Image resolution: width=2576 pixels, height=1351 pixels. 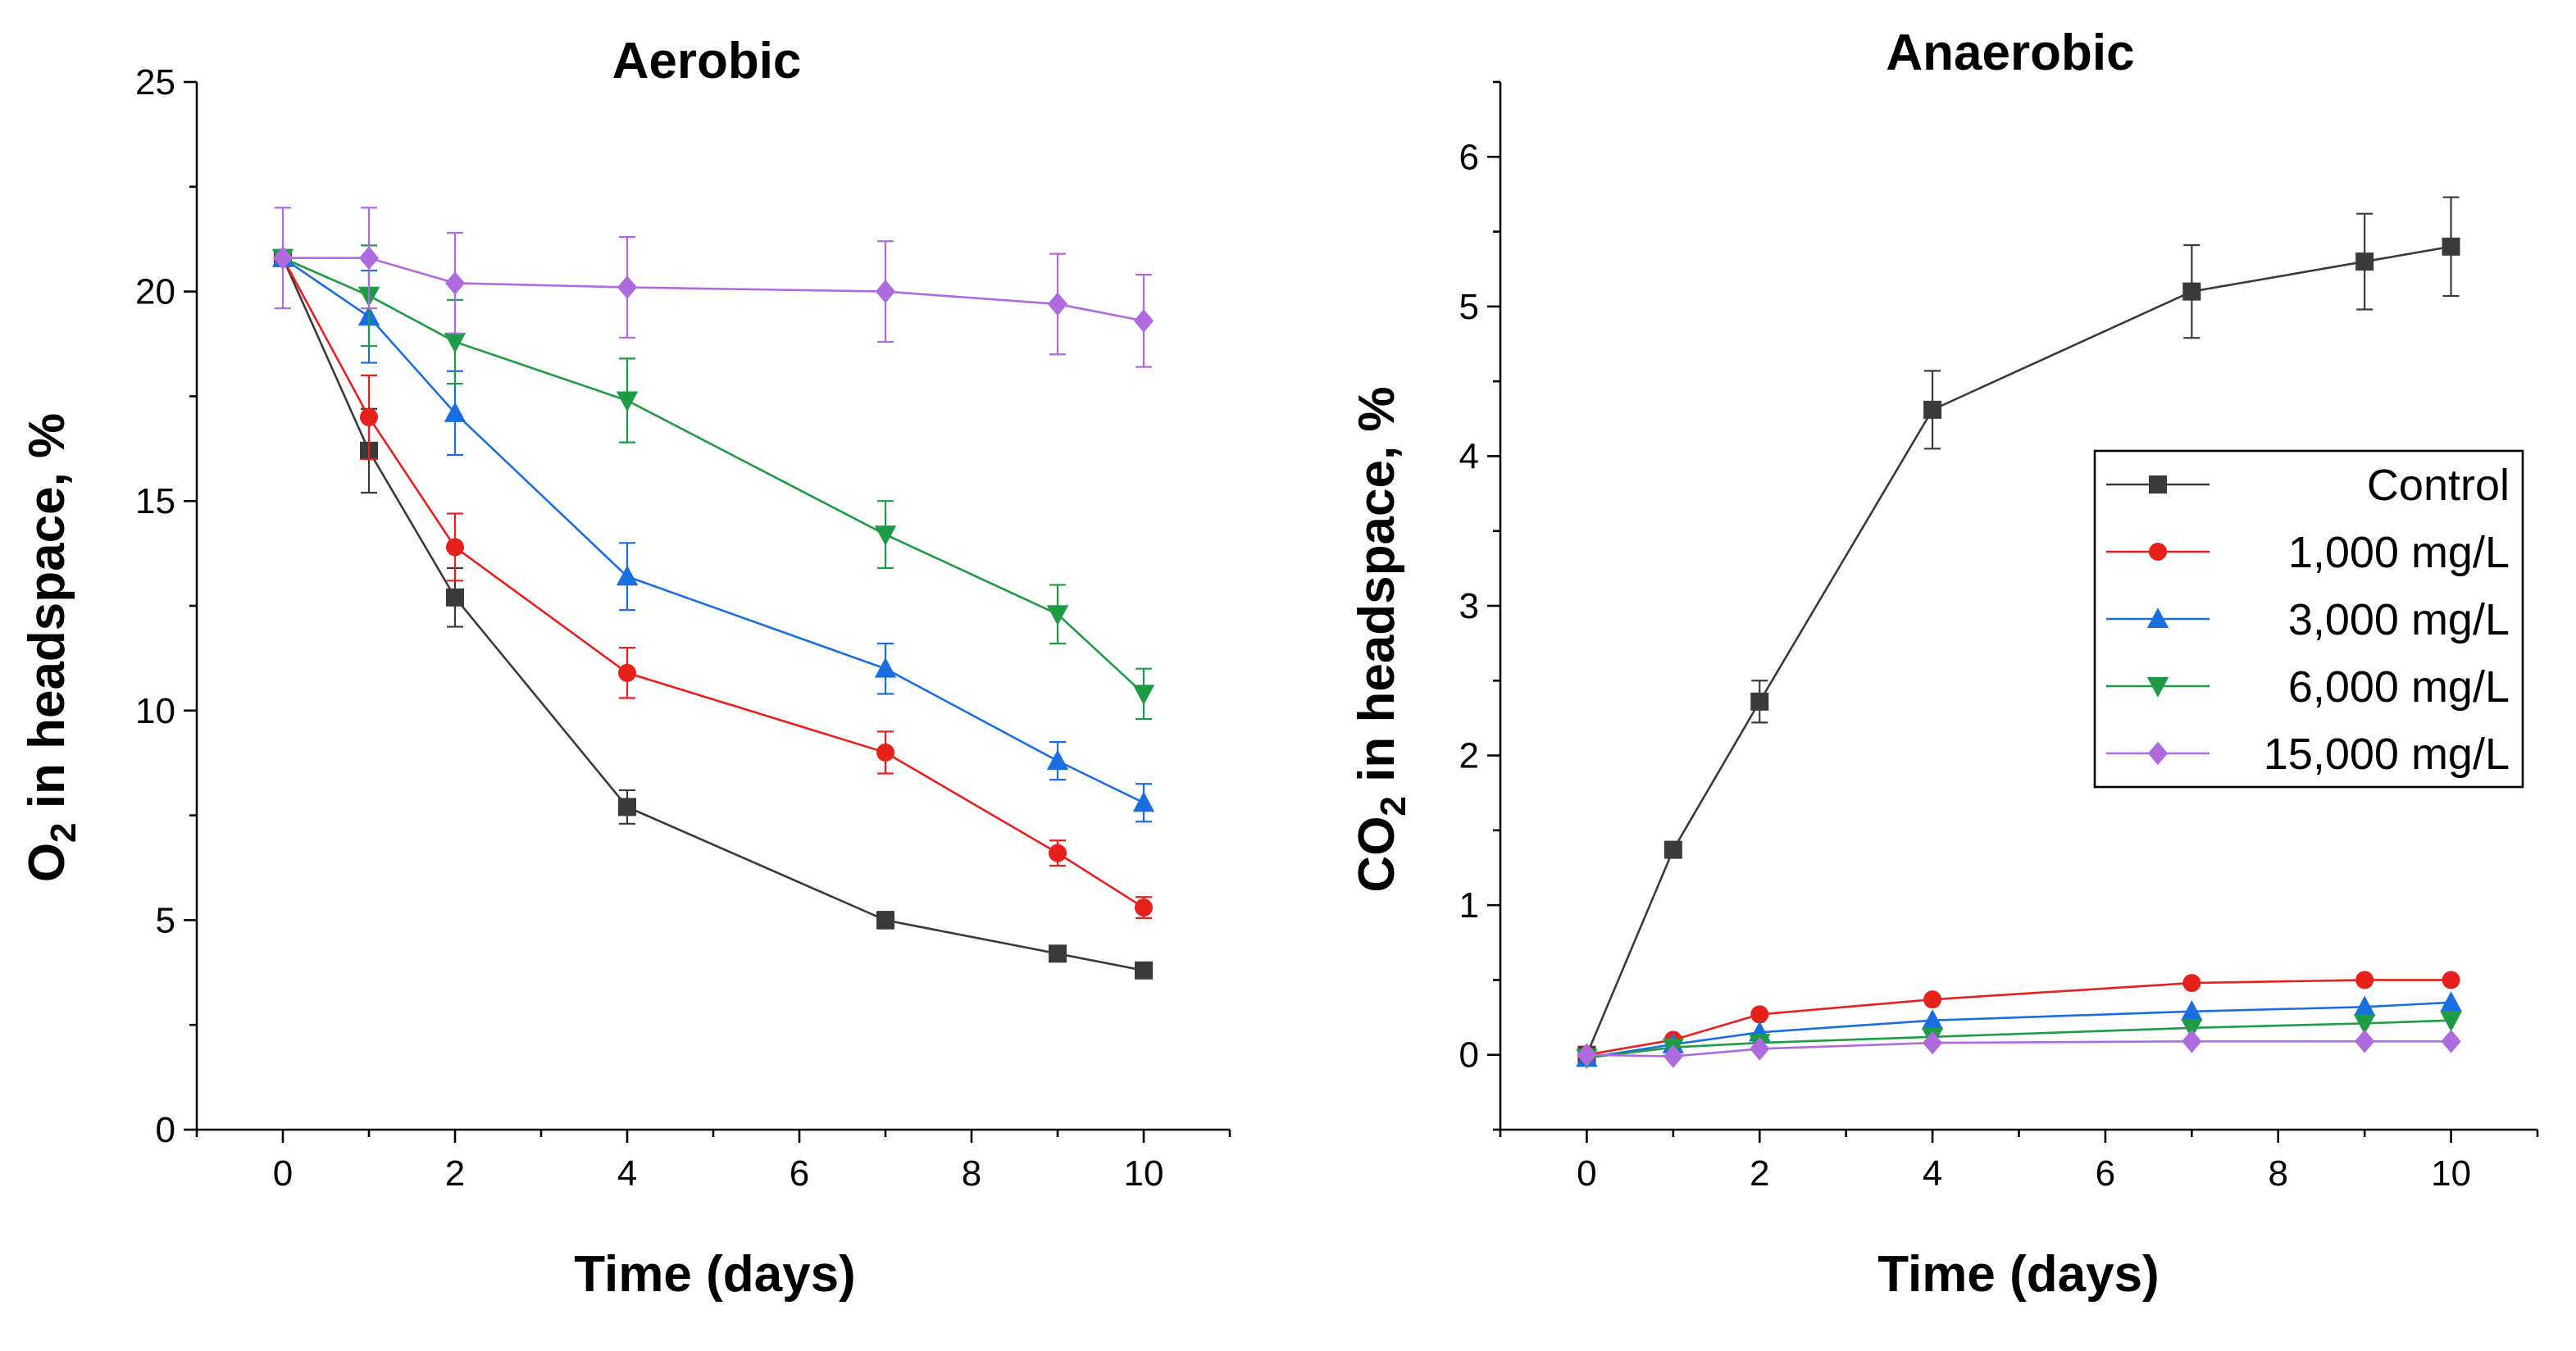 What do you see at coordinates (707, 61) in the screenshot?
I see `aerobic-chart-title: Aerobic` at bounding box center [707, 61].